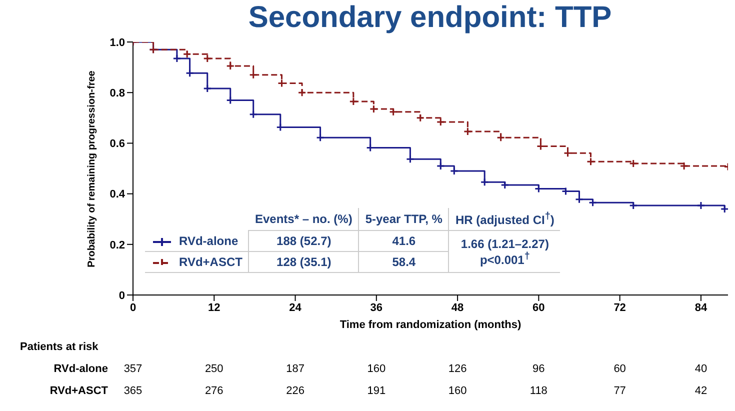  Describe the element at coordinates (133, 391) in the screenshot. I see `text: 365` at that location.